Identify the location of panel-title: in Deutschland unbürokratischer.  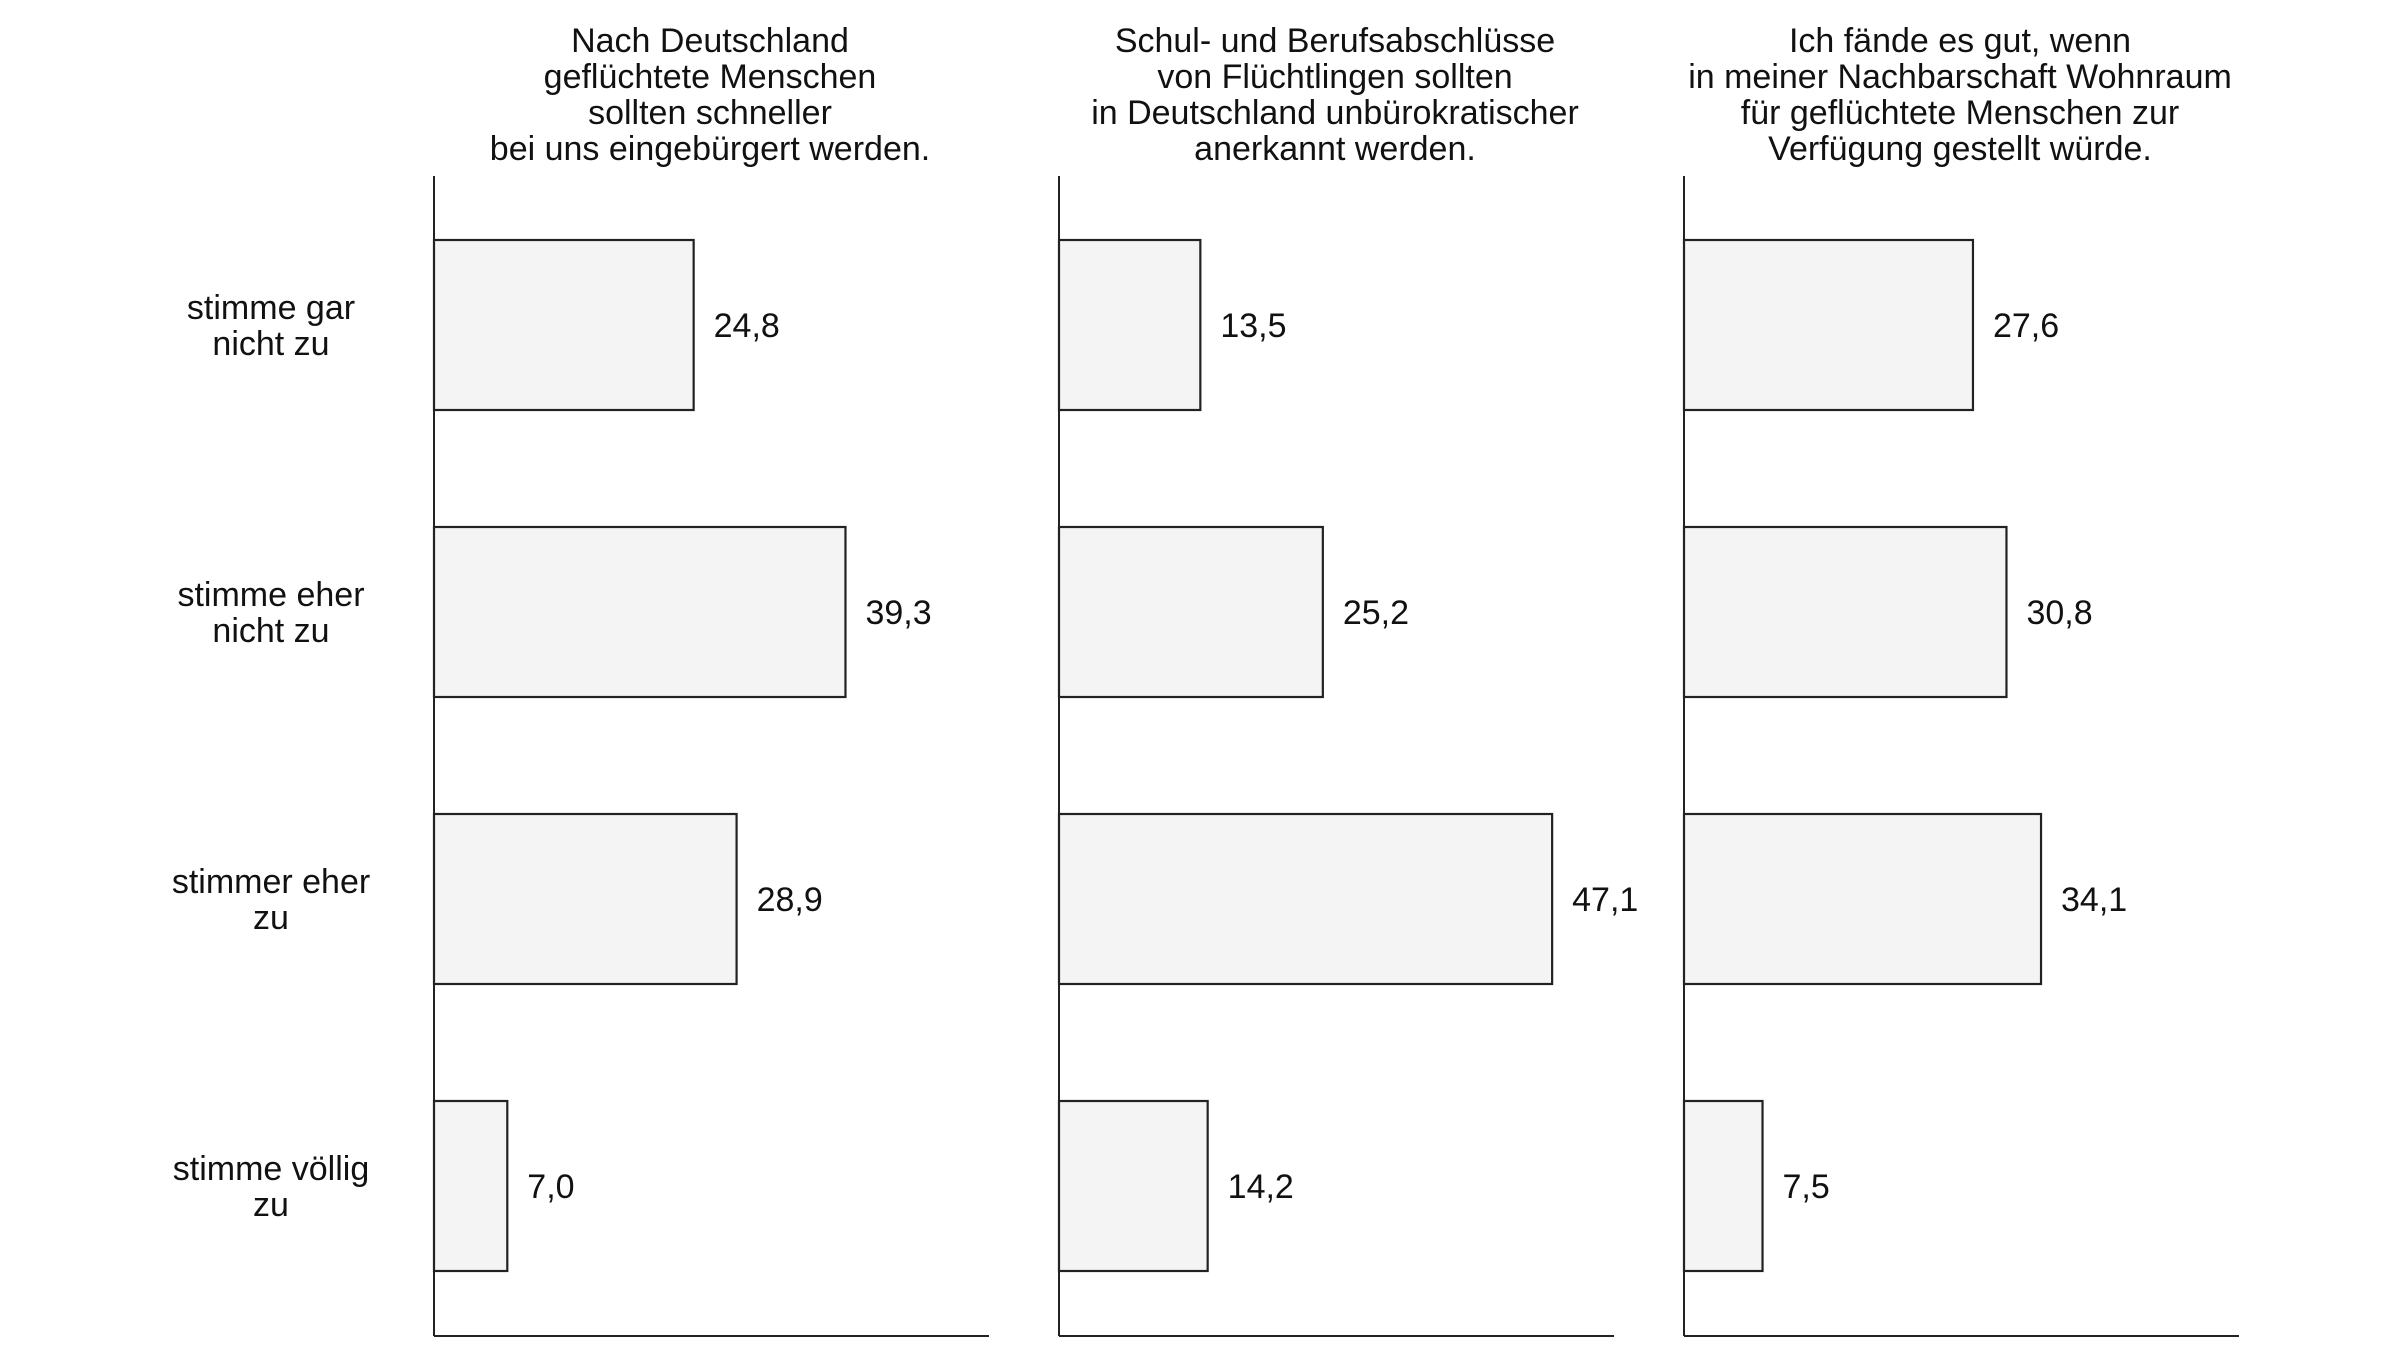
(1335, 113).